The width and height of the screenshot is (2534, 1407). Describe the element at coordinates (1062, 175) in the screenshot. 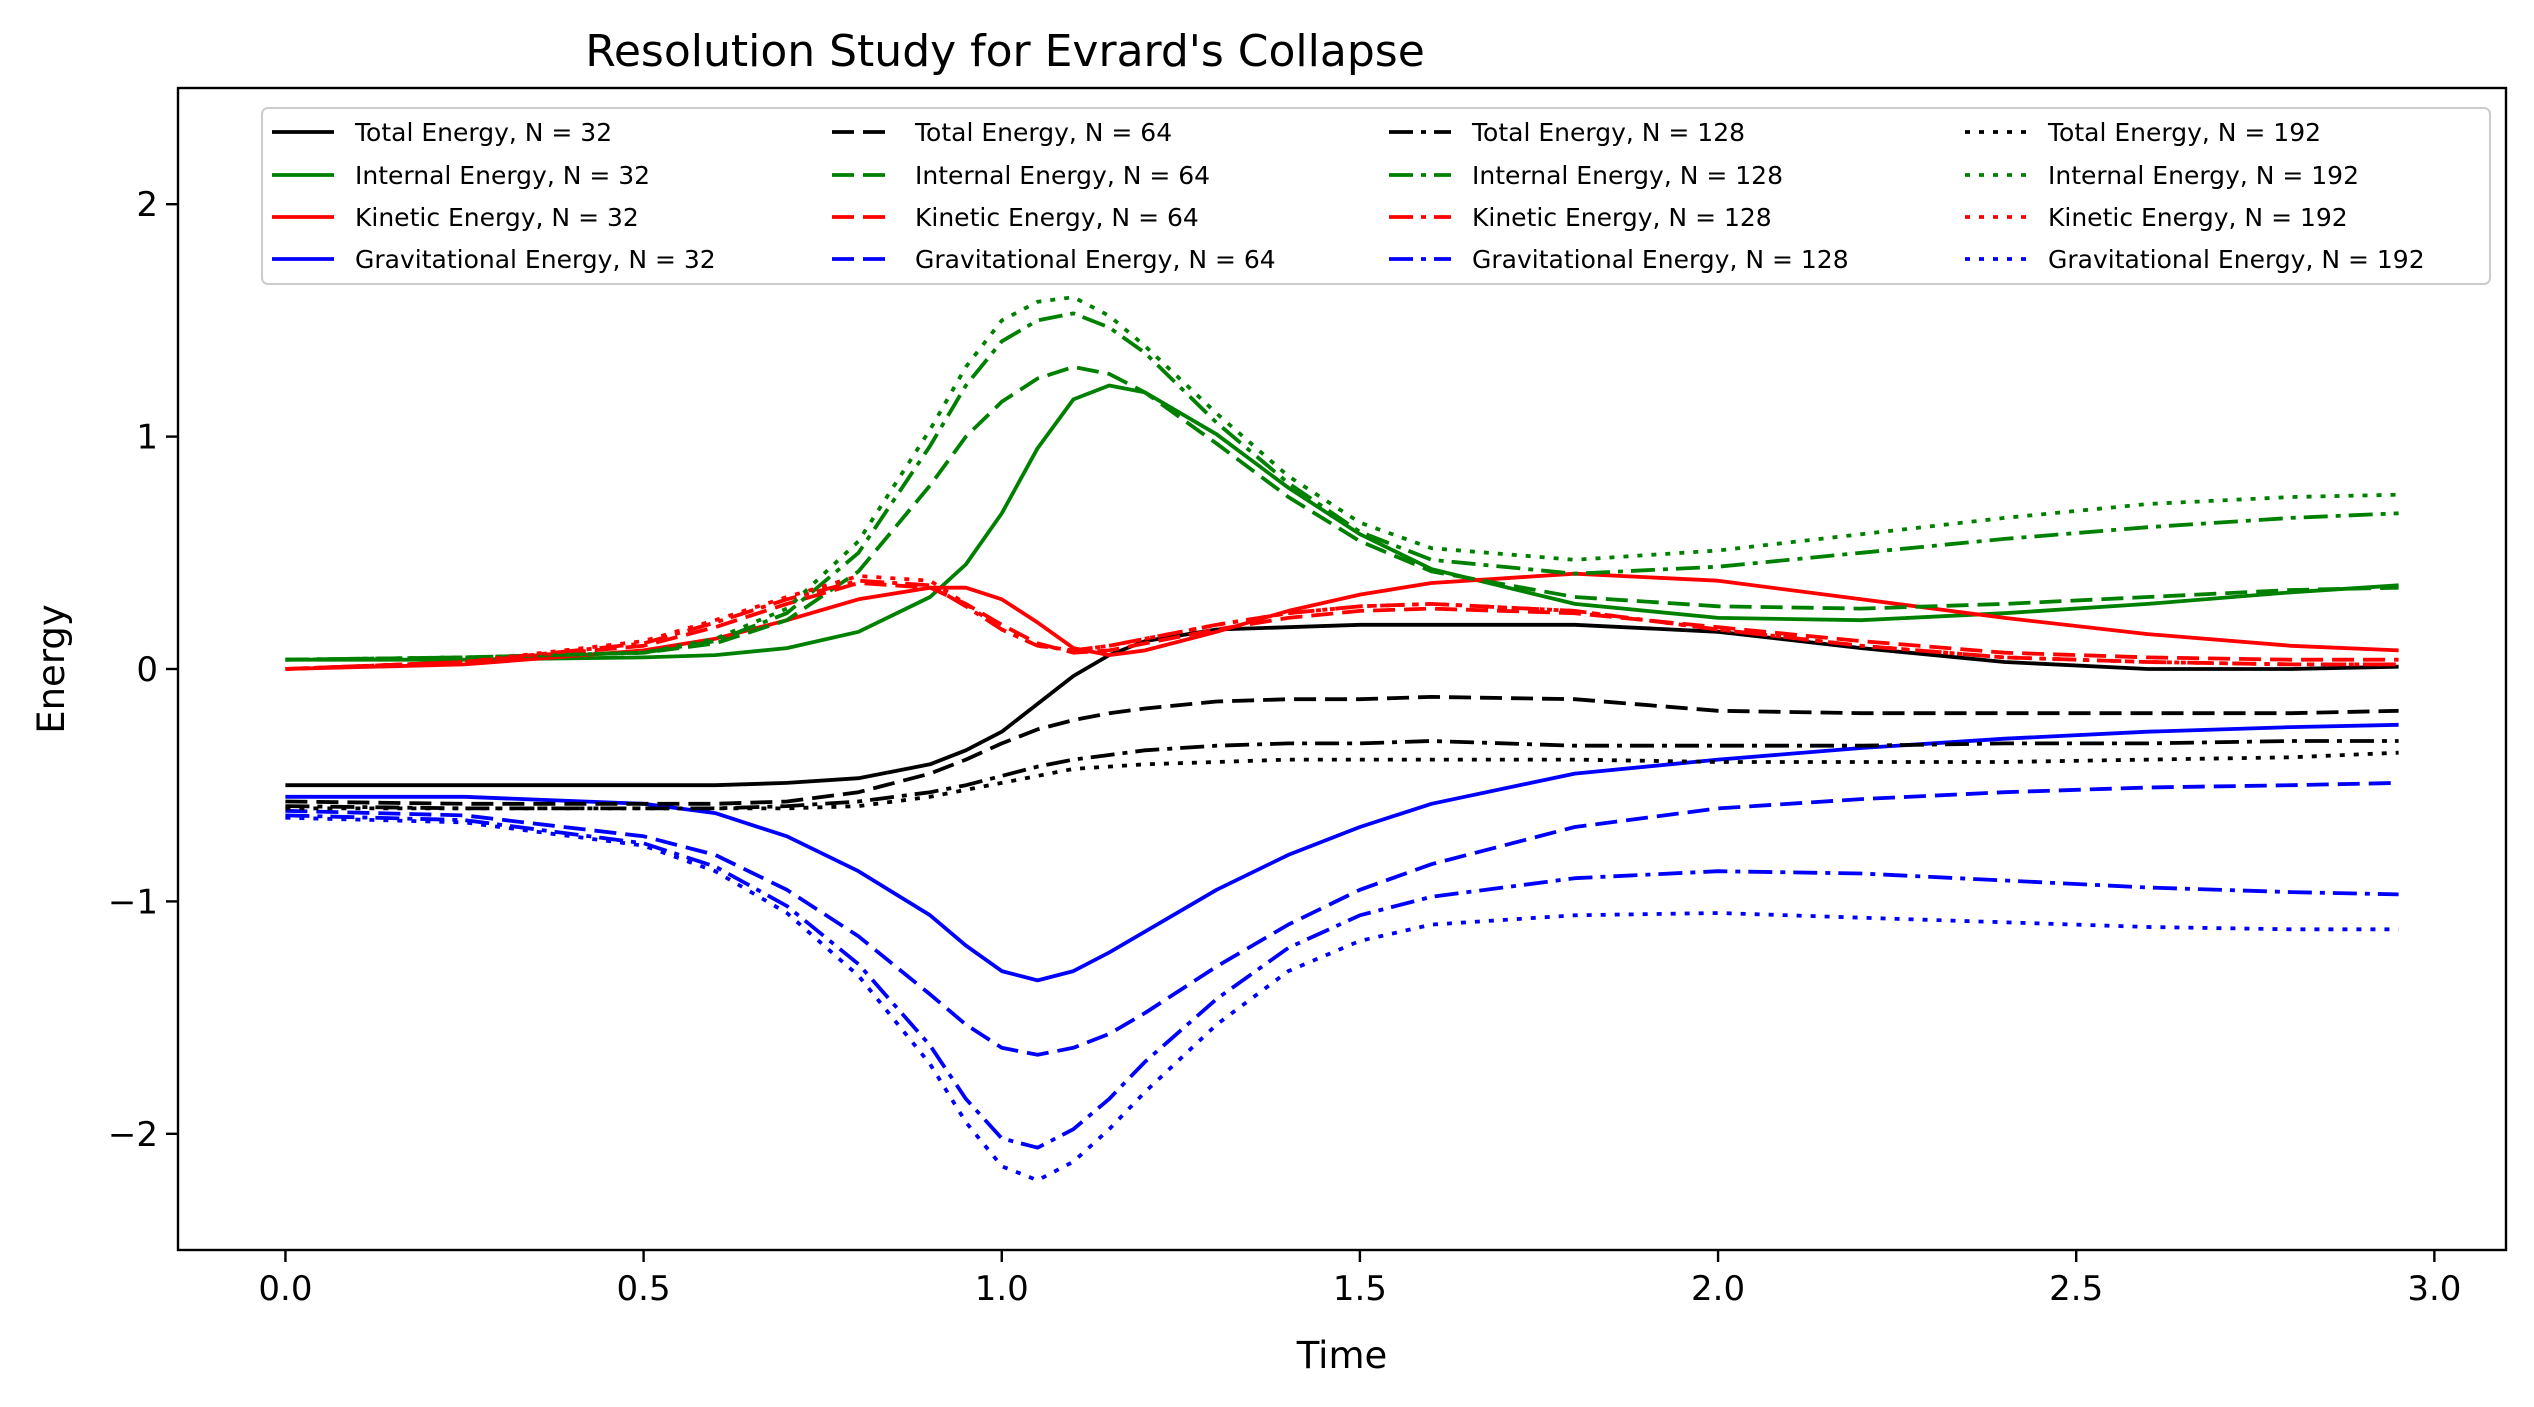

I see `legend-label: Internal Energy, N = 64` at that location.